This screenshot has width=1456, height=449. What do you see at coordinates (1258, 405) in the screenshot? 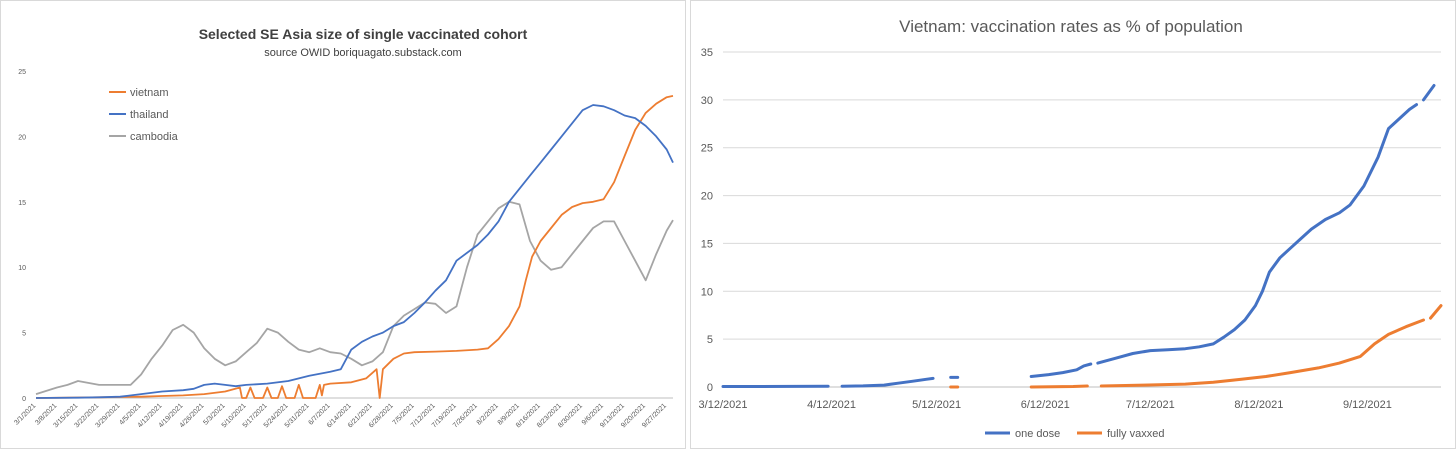
I see `x-tick-label: 8/12/2021` at bounding box center [1258, 405].